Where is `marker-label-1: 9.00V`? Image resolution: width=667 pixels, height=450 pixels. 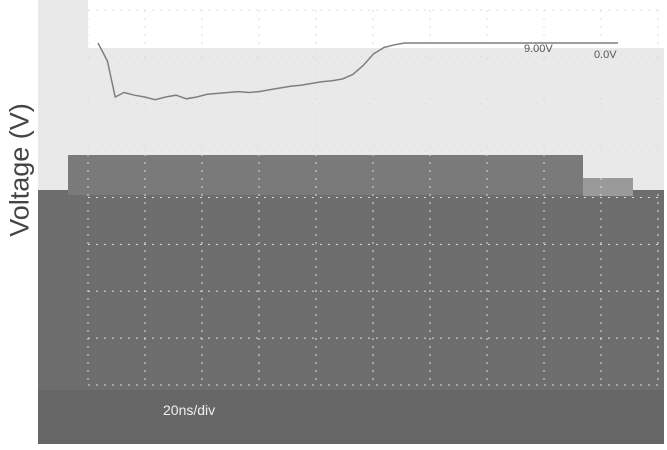 marker-label-1: 9.00V is located at coordinates (538, 49).